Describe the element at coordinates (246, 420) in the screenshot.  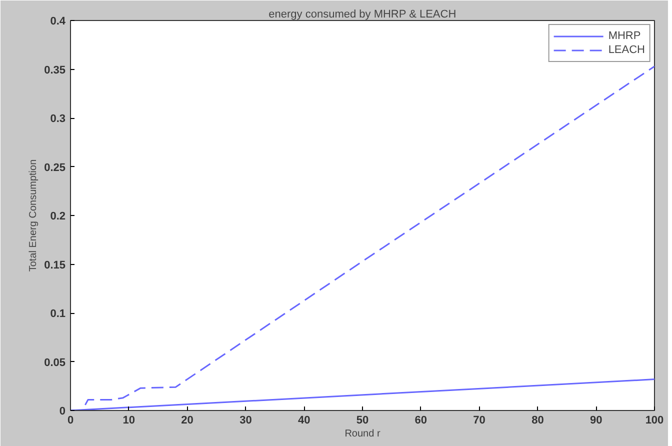
I see `x-tick-label: 30` at that location.